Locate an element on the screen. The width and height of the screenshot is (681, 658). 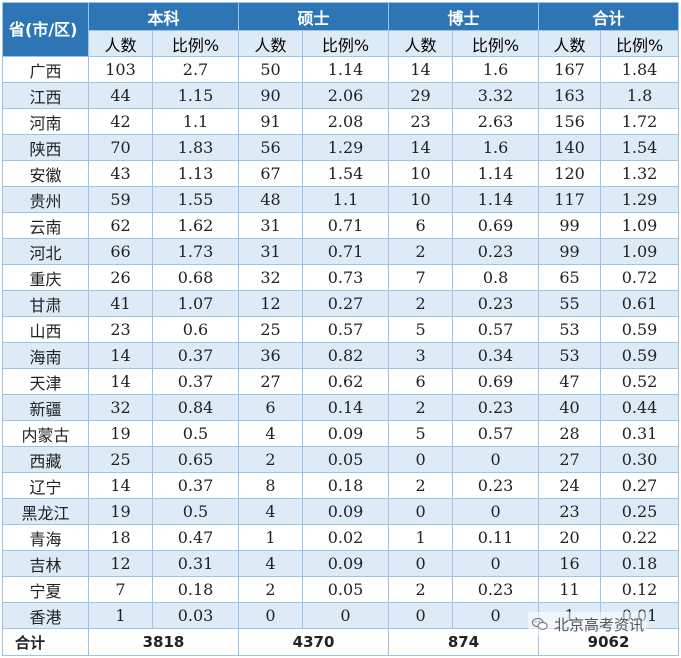
count-cell: 3 is located at coordinates (421, 355).